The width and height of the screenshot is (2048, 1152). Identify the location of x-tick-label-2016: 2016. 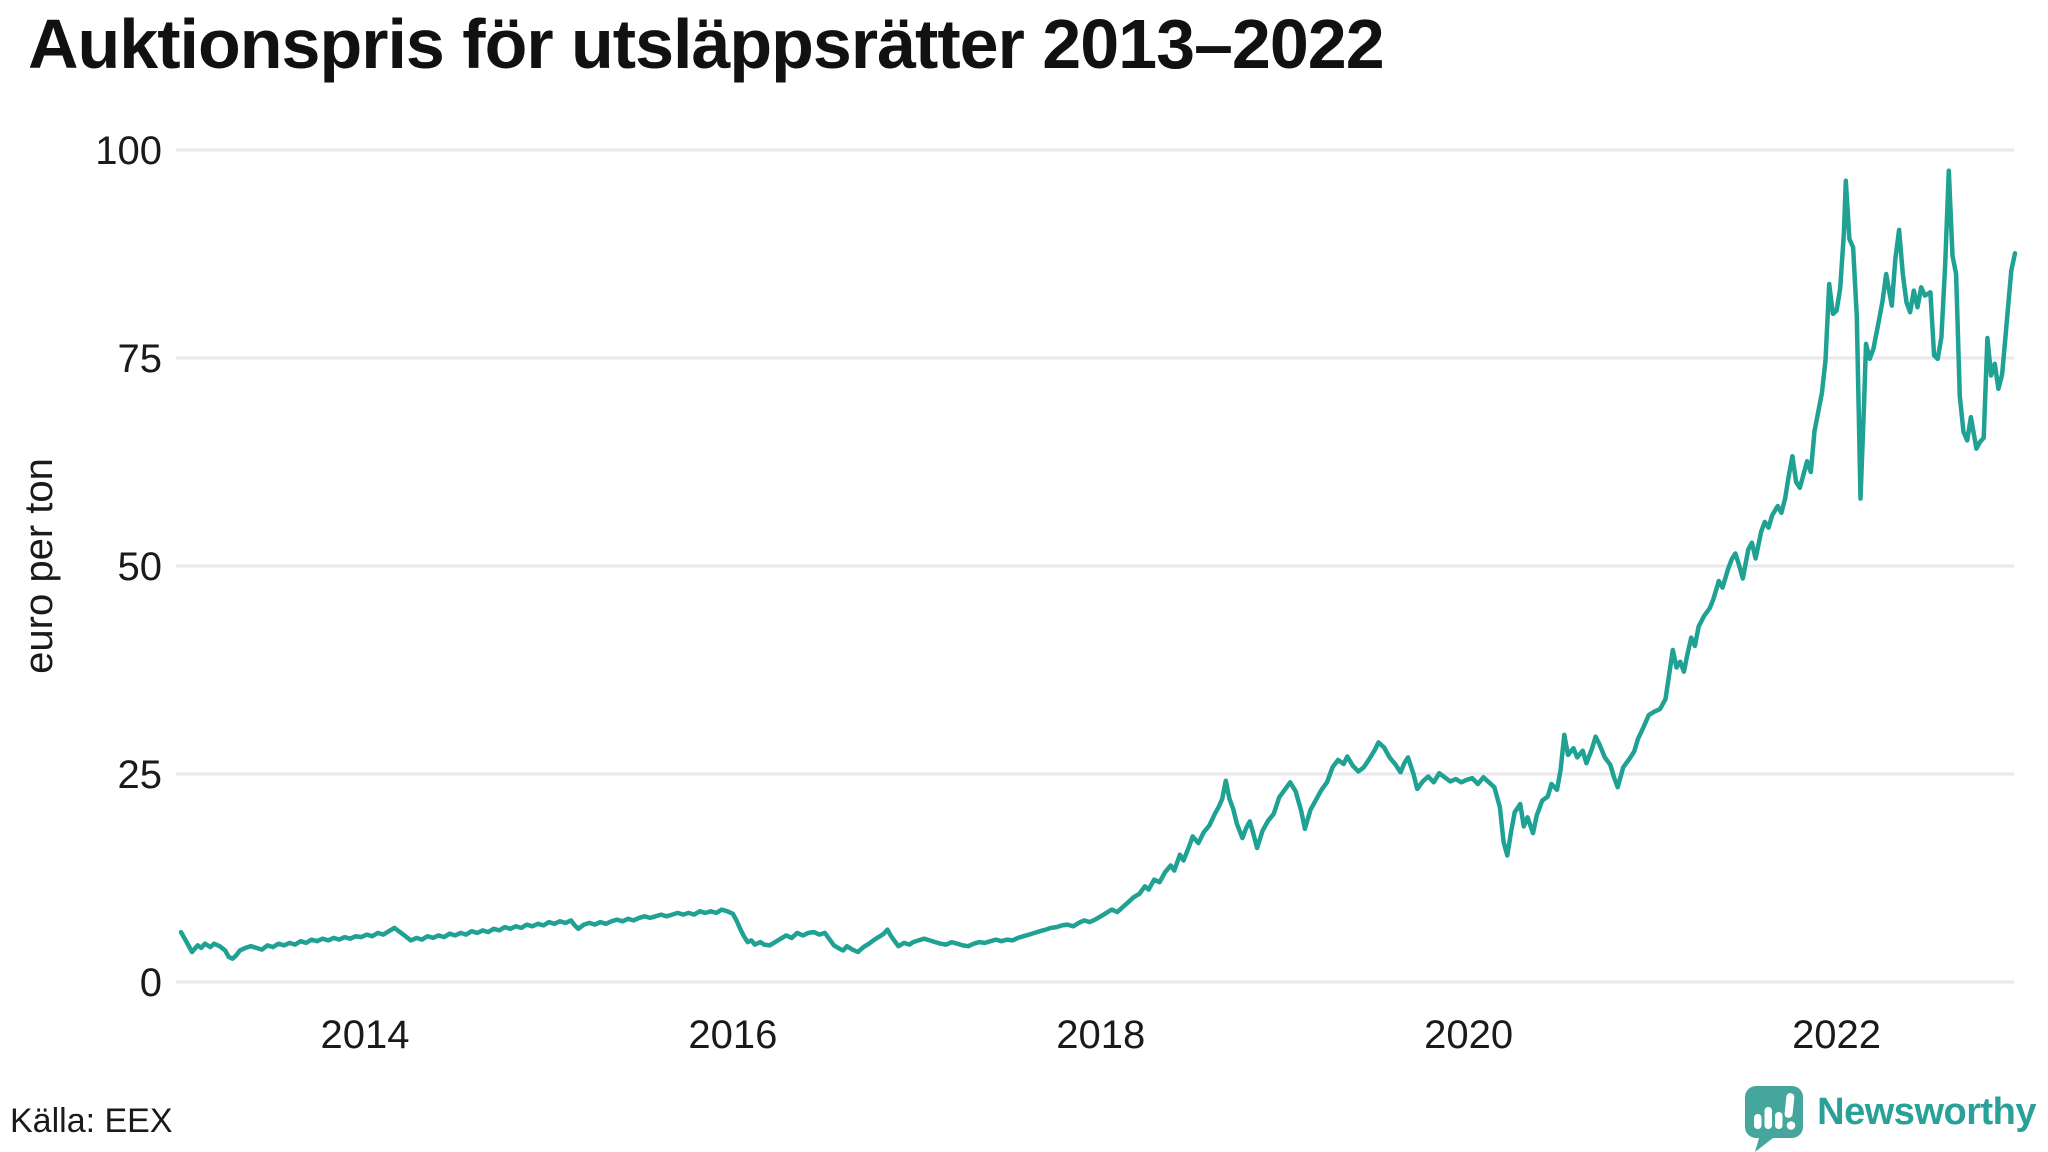
(732, 1035).